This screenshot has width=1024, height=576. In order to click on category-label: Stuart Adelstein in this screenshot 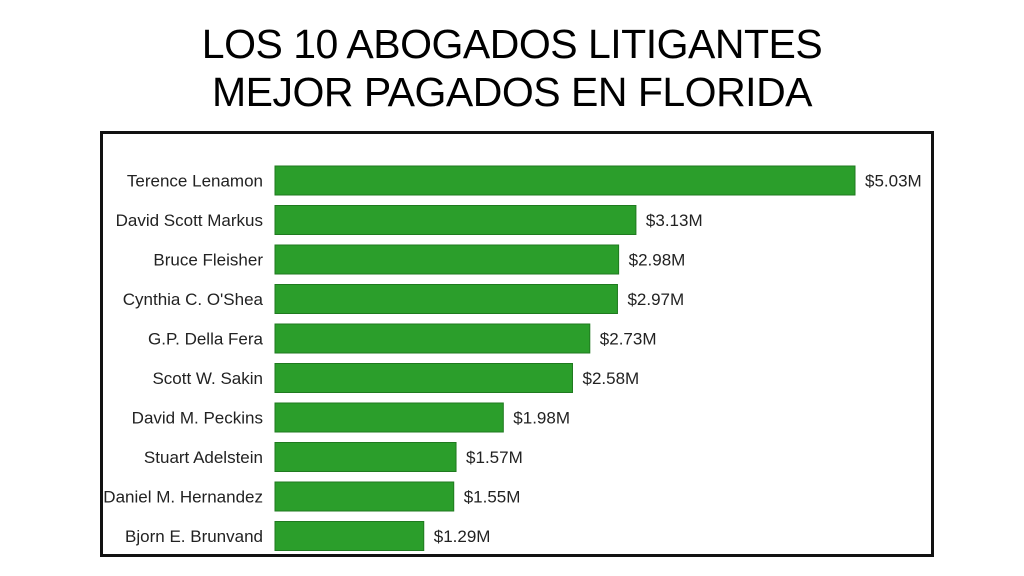, I will do `click(203, 457)`.